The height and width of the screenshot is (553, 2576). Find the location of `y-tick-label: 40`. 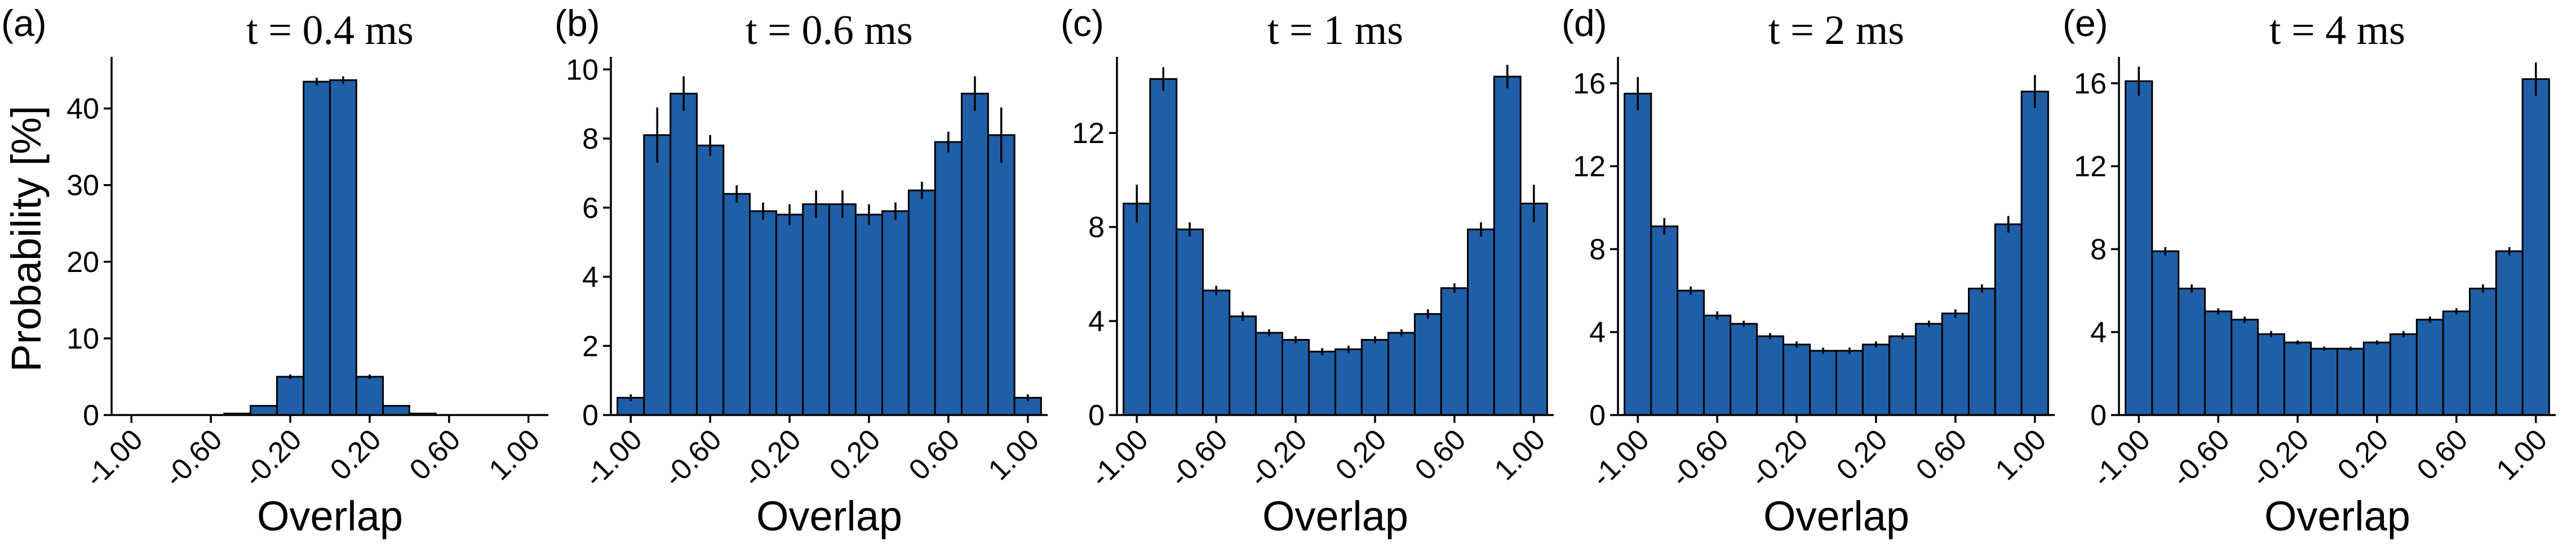

y-tick-label: 40 is located at coordinates (82, 110).